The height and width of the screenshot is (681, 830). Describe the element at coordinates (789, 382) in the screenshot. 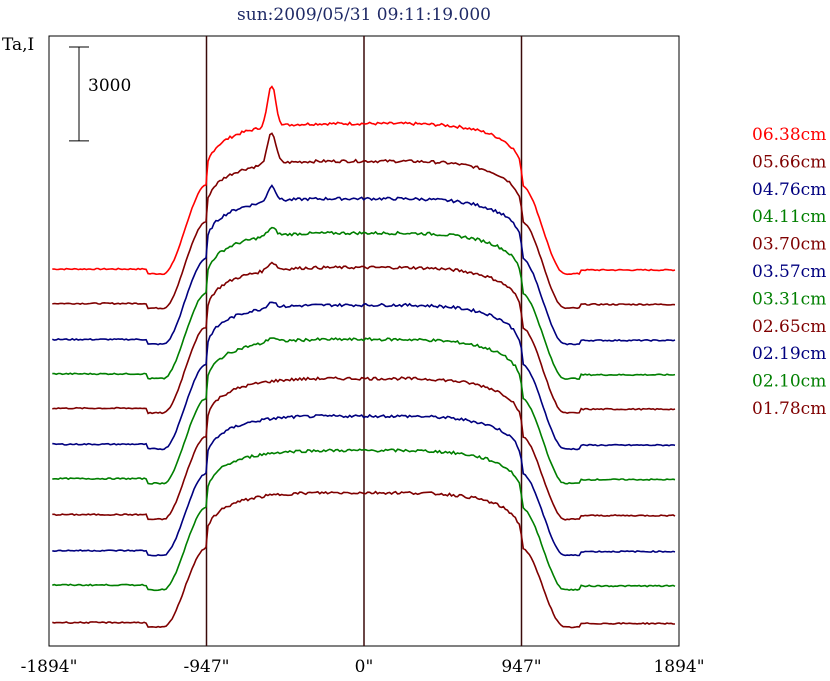

I see `legend-entry-02.10cm: 02.10cm` at that location.